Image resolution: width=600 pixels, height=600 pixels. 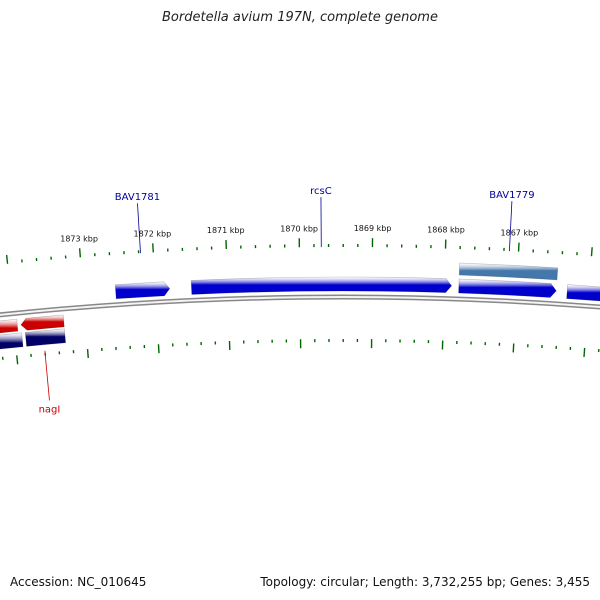 What do you see at coordinates (288, 582) in the screenshot?
I see `topology-label: Topology:` at bounding box center [288, 582].